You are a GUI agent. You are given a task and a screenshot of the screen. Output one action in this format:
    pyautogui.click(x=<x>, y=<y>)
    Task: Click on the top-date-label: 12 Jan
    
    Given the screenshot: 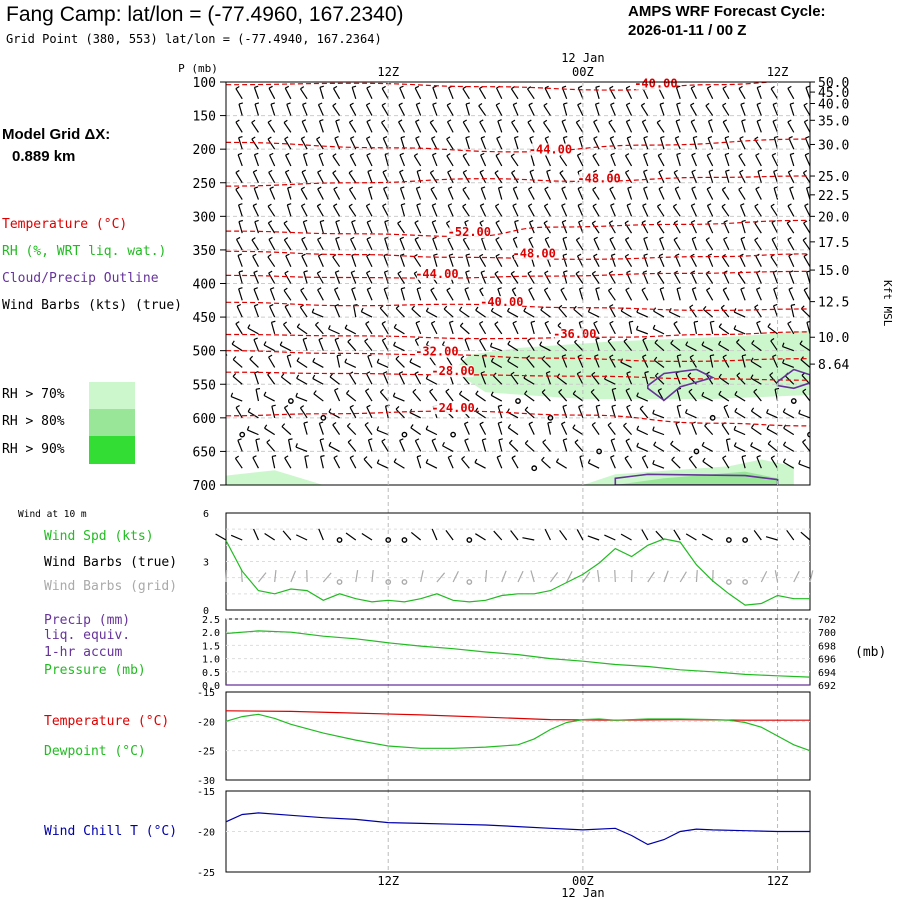 What is the action you would take?
    pyautogui.click(x=582, y=58)
    